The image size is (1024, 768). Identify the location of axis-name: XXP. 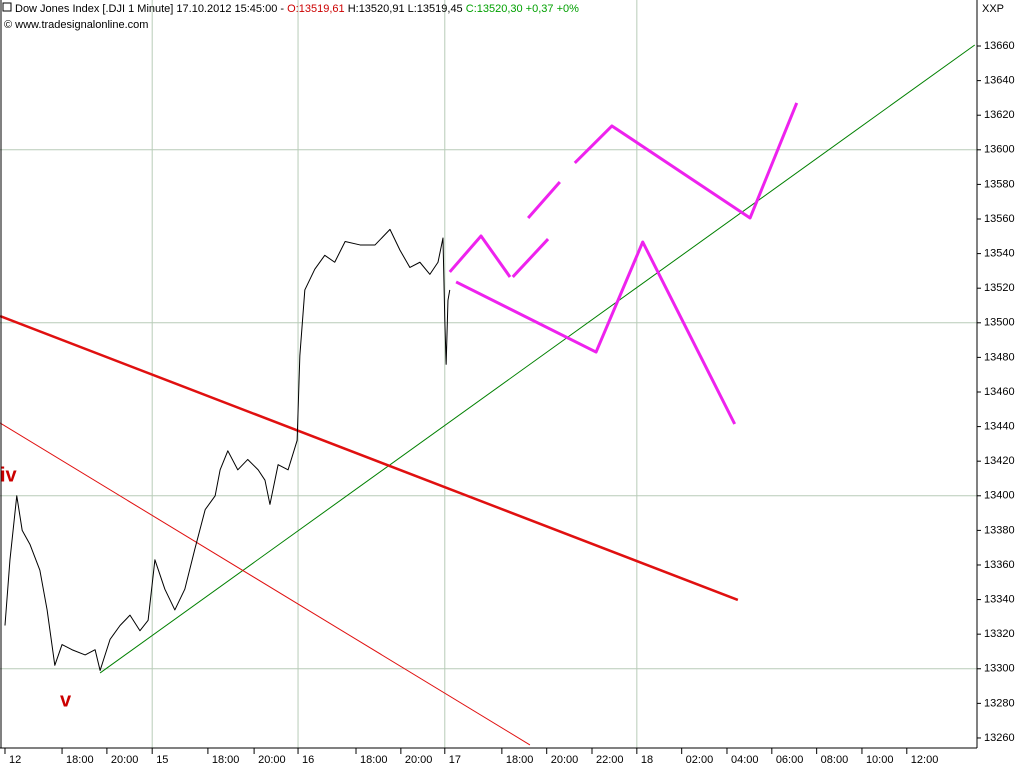
(993, 9).